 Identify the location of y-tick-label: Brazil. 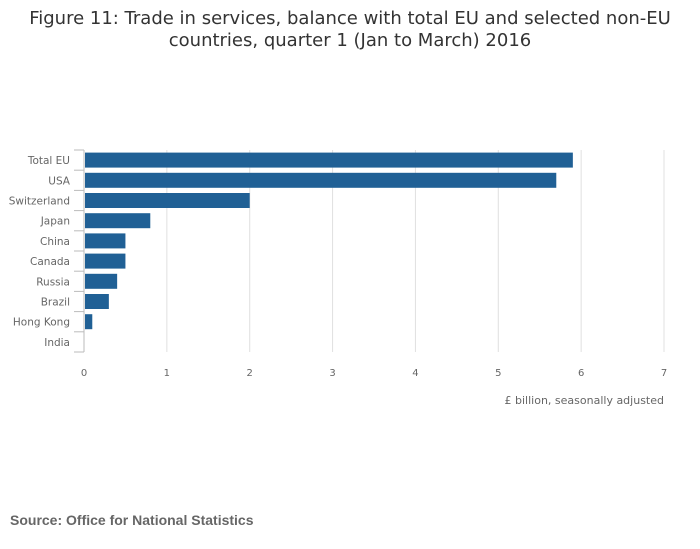
(55, 303).